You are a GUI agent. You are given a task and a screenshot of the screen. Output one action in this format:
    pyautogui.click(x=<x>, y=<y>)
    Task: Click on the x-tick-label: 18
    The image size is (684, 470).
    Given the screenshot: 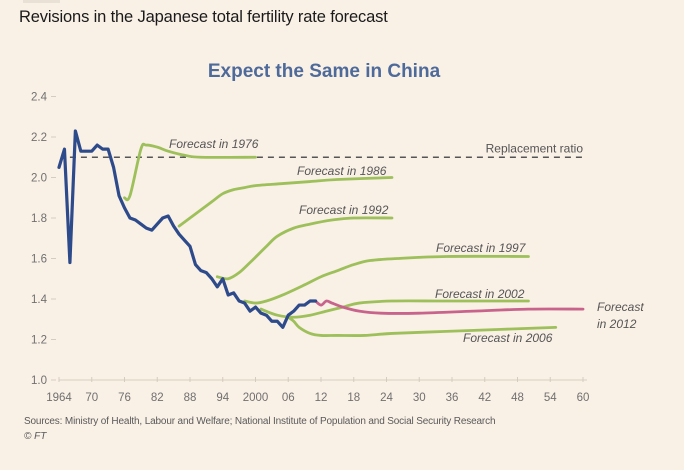 What is the action you would take?
    pyautogui.click(x=353, y=398)
    